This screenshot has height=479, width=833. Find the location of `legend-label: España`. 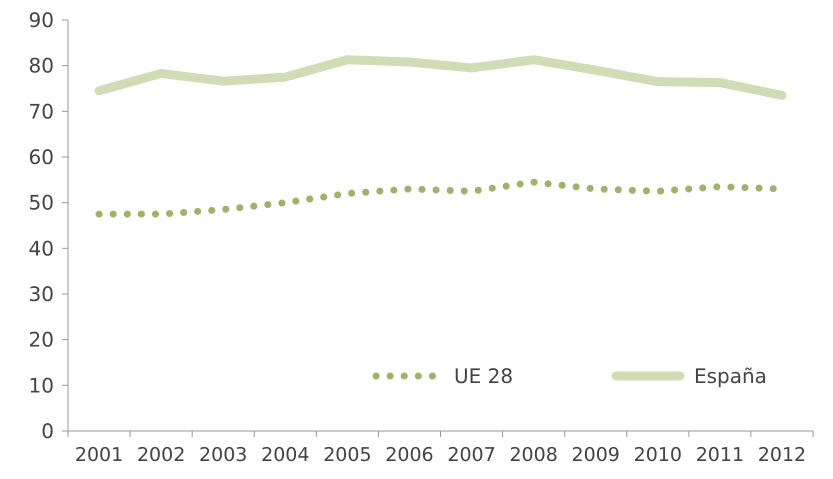

legend-label: España is located at coordinates (730, 376).